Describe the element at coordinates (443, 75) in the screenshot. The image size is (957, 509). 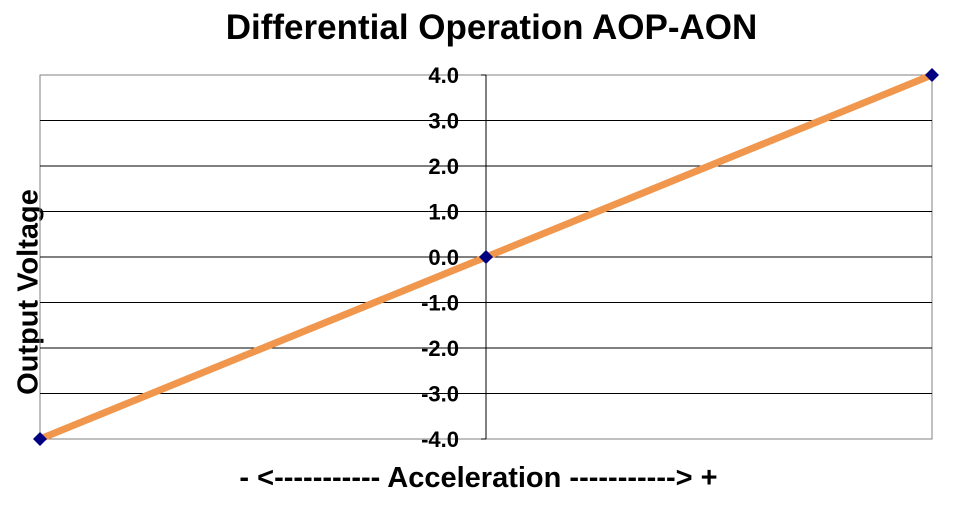
I see `y-tick-label: 4.0` at that location.